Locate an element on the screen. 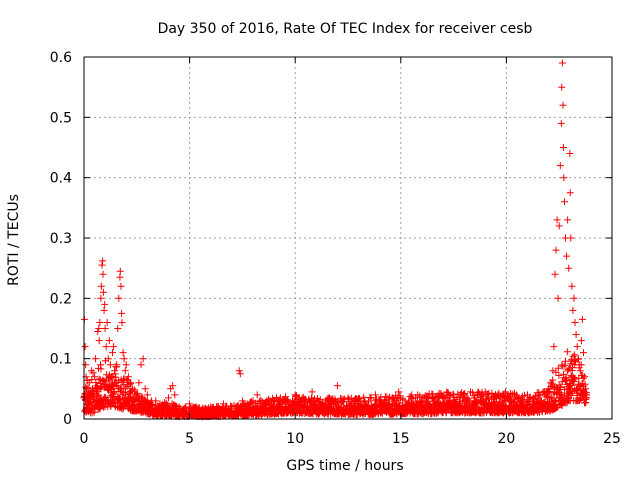  x-tick-label: 25 is located at coordinates (612, 439).